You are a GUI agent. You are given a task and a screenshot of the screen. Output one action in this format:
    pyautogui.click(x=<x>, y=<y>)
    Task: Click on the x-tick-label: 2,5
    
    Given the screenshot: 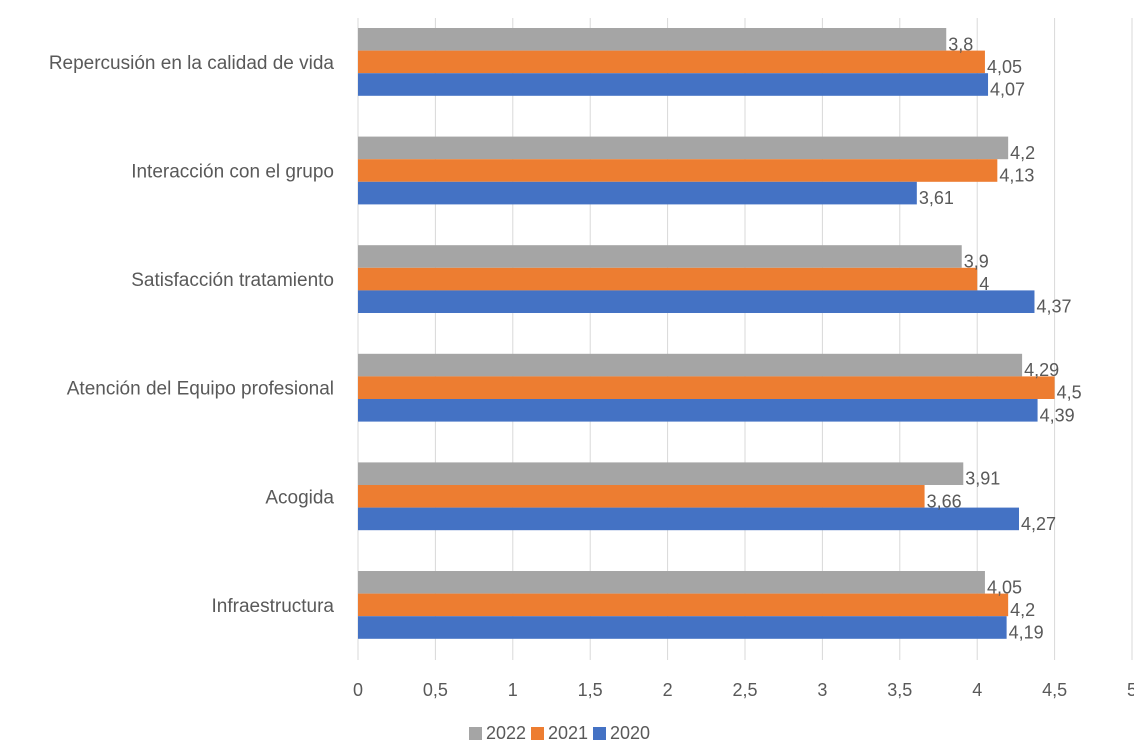 What is the action you would take?
    pyautogui.click(x=744, y=690)
    